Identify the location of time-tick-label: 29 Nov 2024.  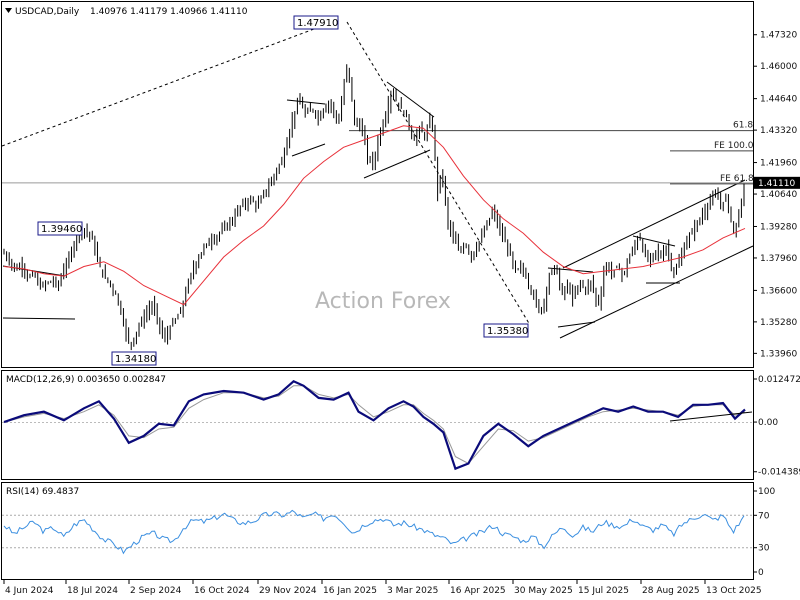
(288, 591).